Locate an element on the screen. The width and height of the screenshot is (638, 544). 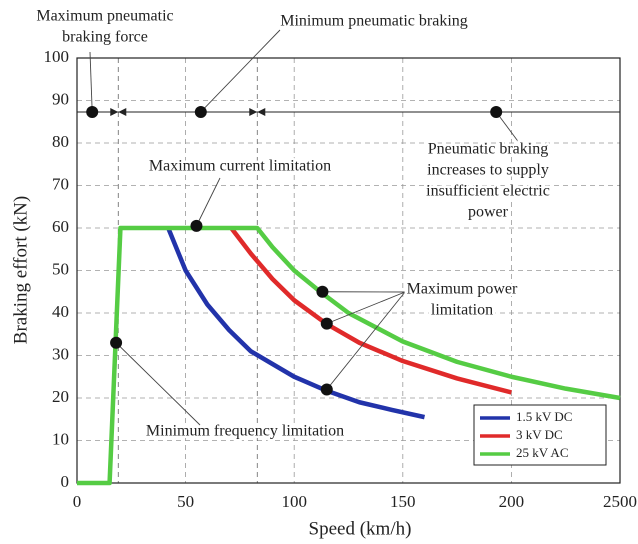
annotation-text: Pneumatic braking is located at coordinates (488, 149).